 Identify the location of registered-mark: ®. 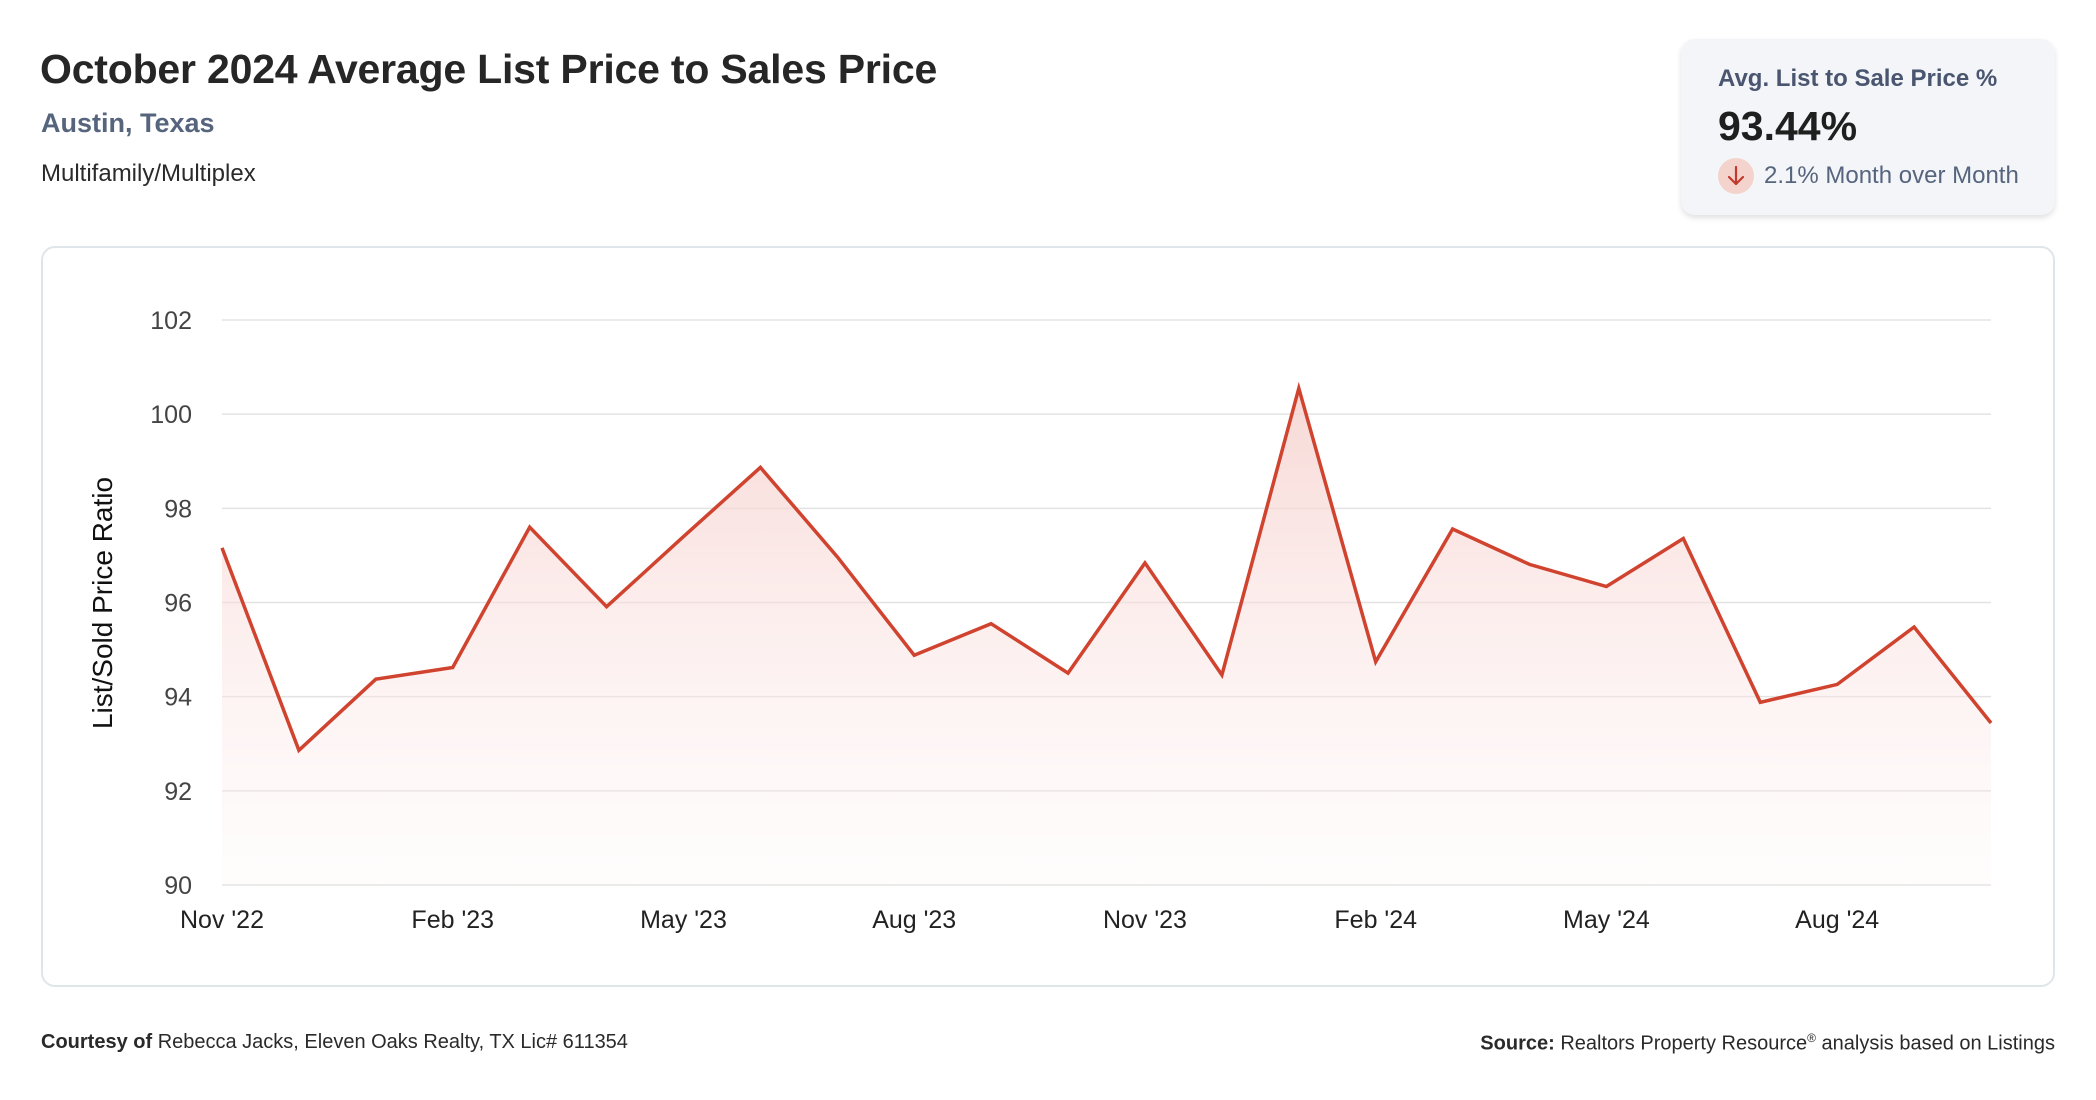
(1811, 1038).